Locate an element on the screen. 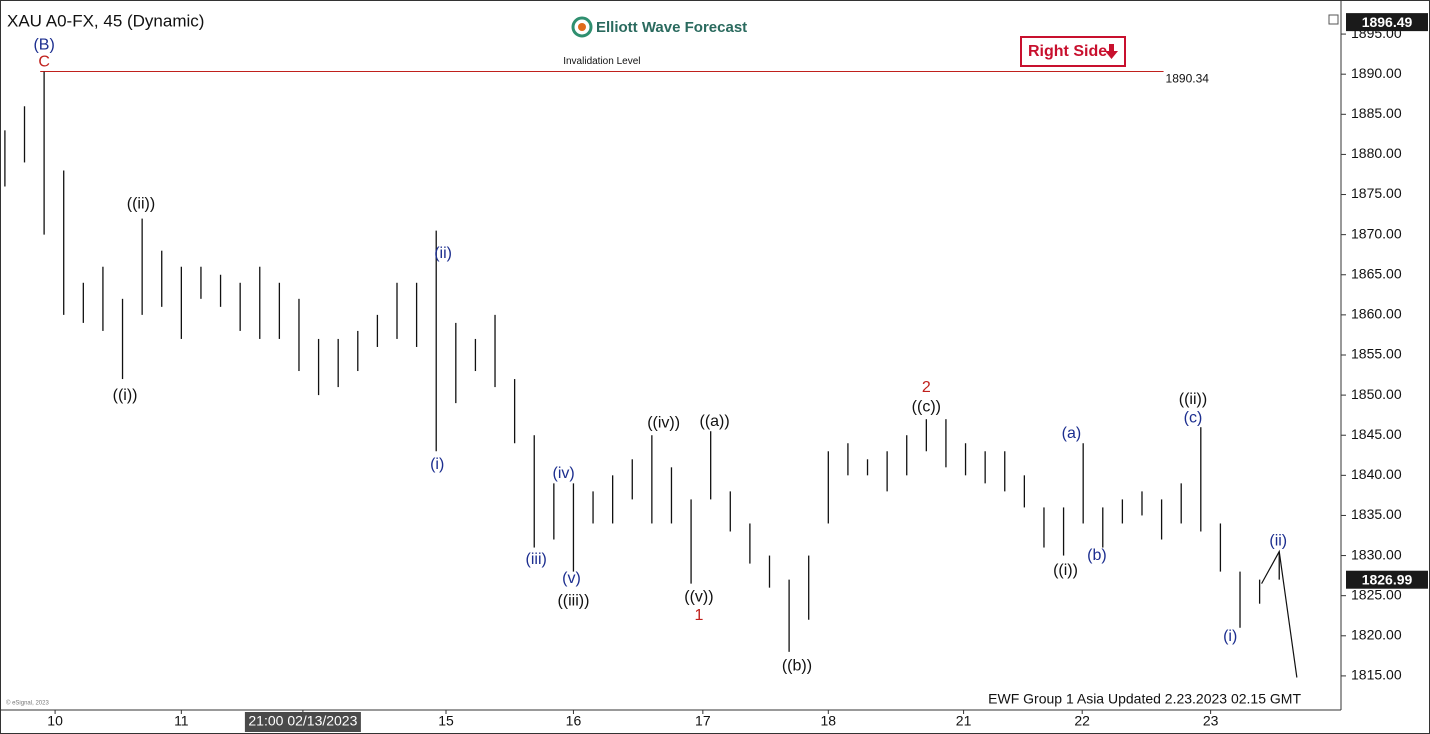 The width and height of the screenshot is (1430, 734). y-tick-label: 1880.00 is located at coordinates (1376, 153).